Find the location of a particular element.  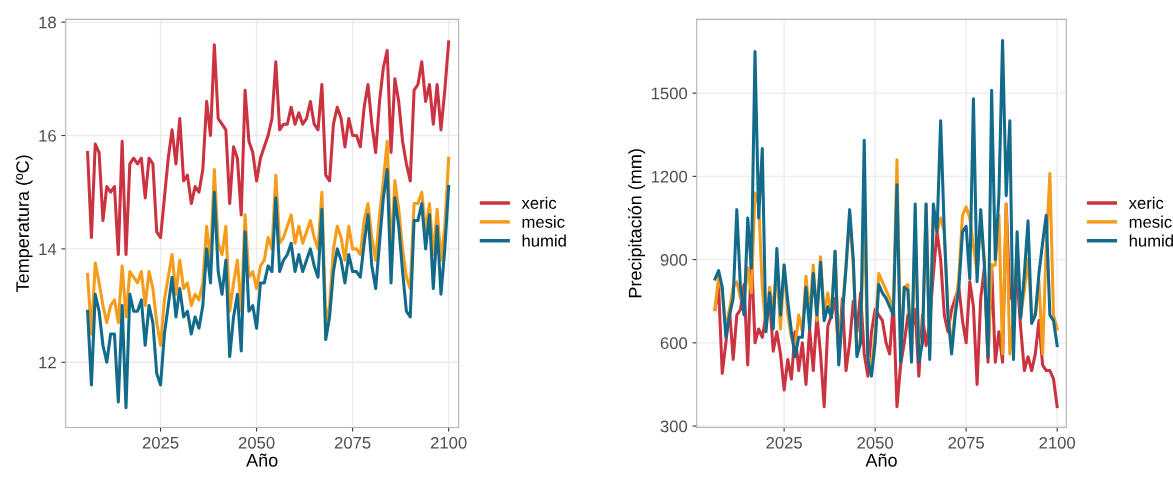

y-tick-label: 1200 is located at coordinates (669, 176).